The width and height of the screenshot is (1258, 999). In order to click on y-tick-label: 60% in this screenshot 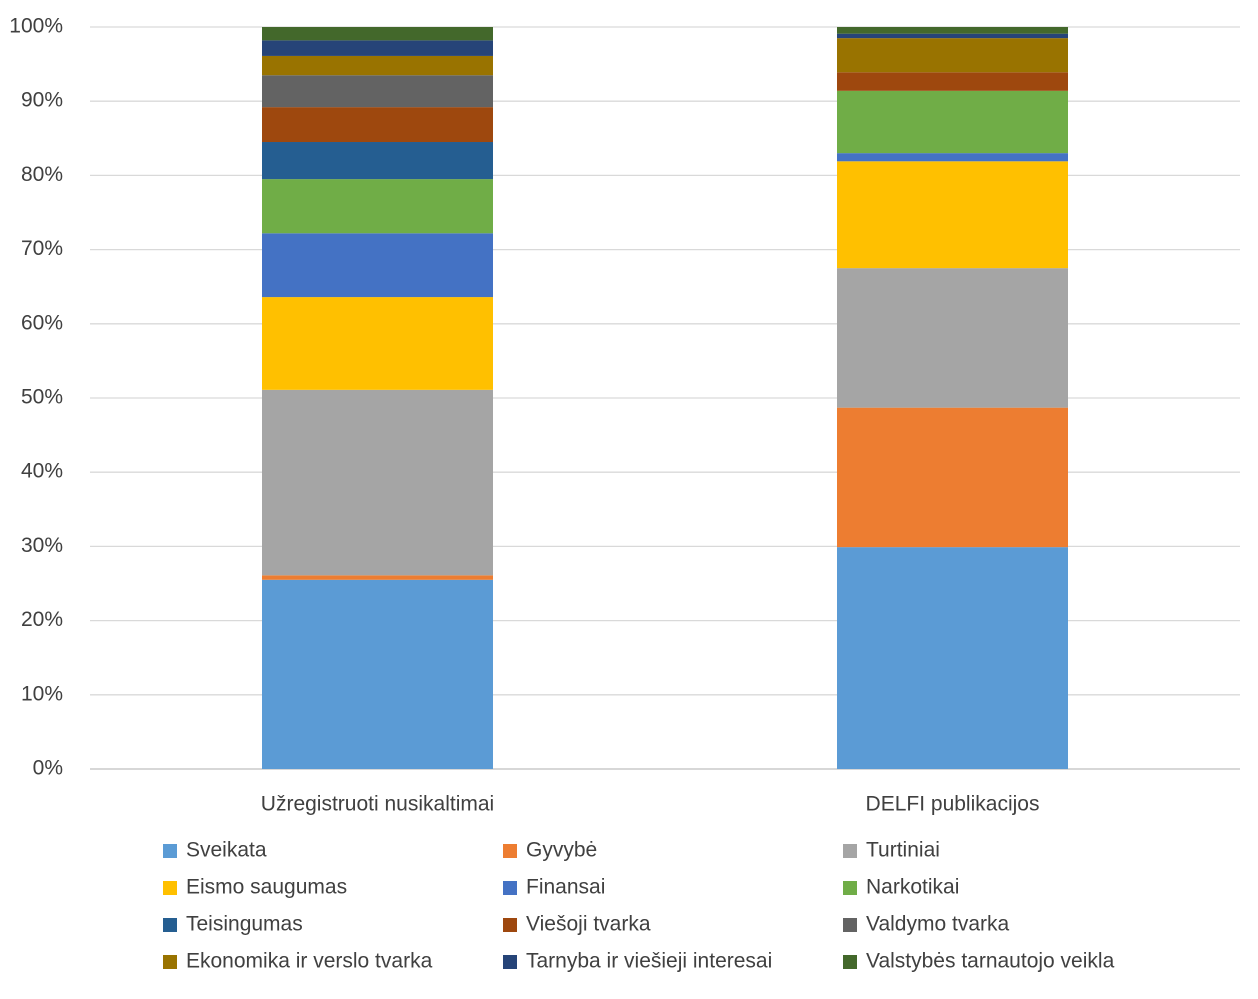, I will do `click(42, 322)`.